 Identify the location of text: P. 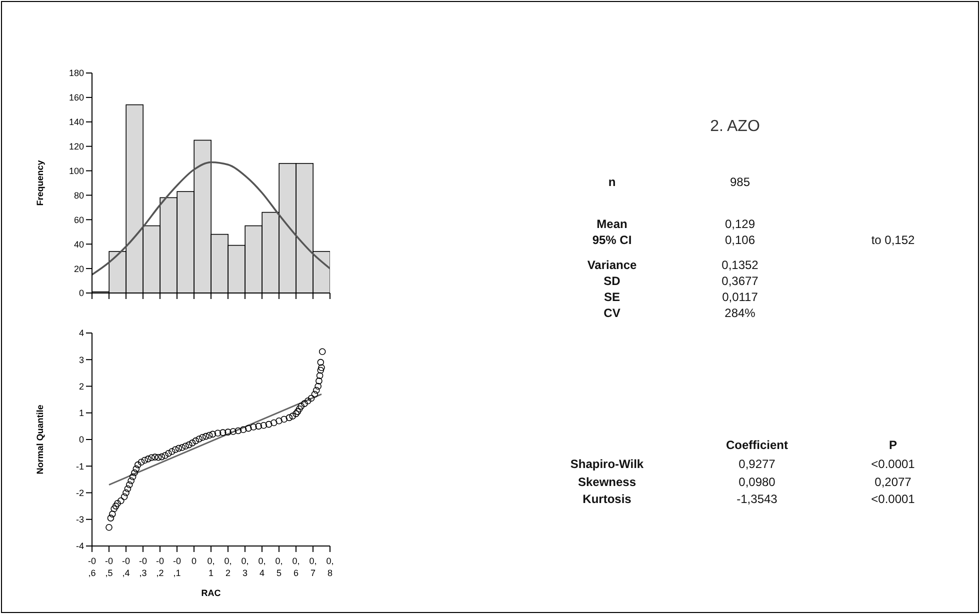
(893, 445).